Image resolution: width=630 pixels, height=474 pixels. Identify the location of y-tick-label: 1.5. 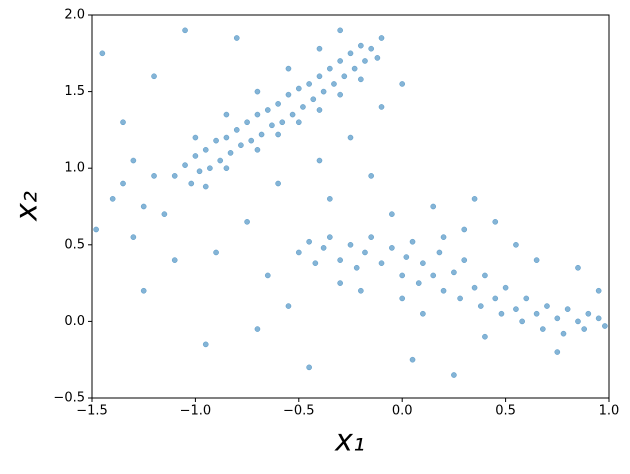
(74, 91).